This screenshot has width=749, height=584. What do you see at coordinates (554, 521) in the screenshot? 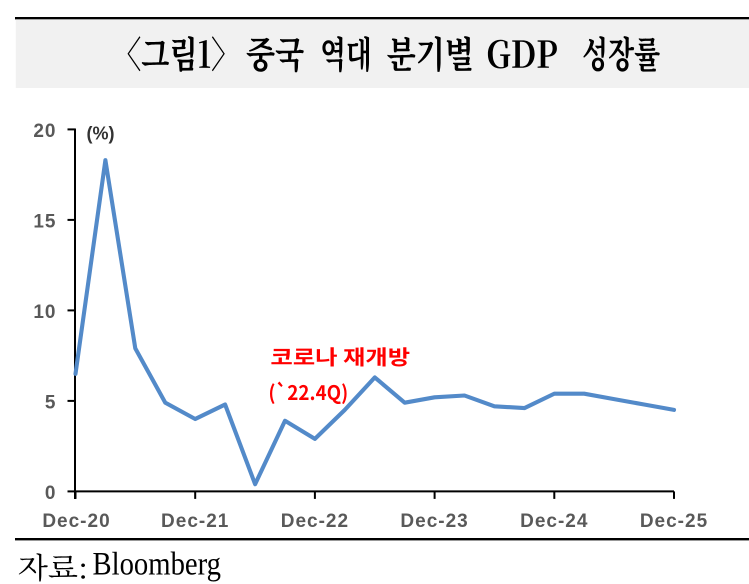
I see `svg-text: Dec-24` at bounding box center [554, 521].